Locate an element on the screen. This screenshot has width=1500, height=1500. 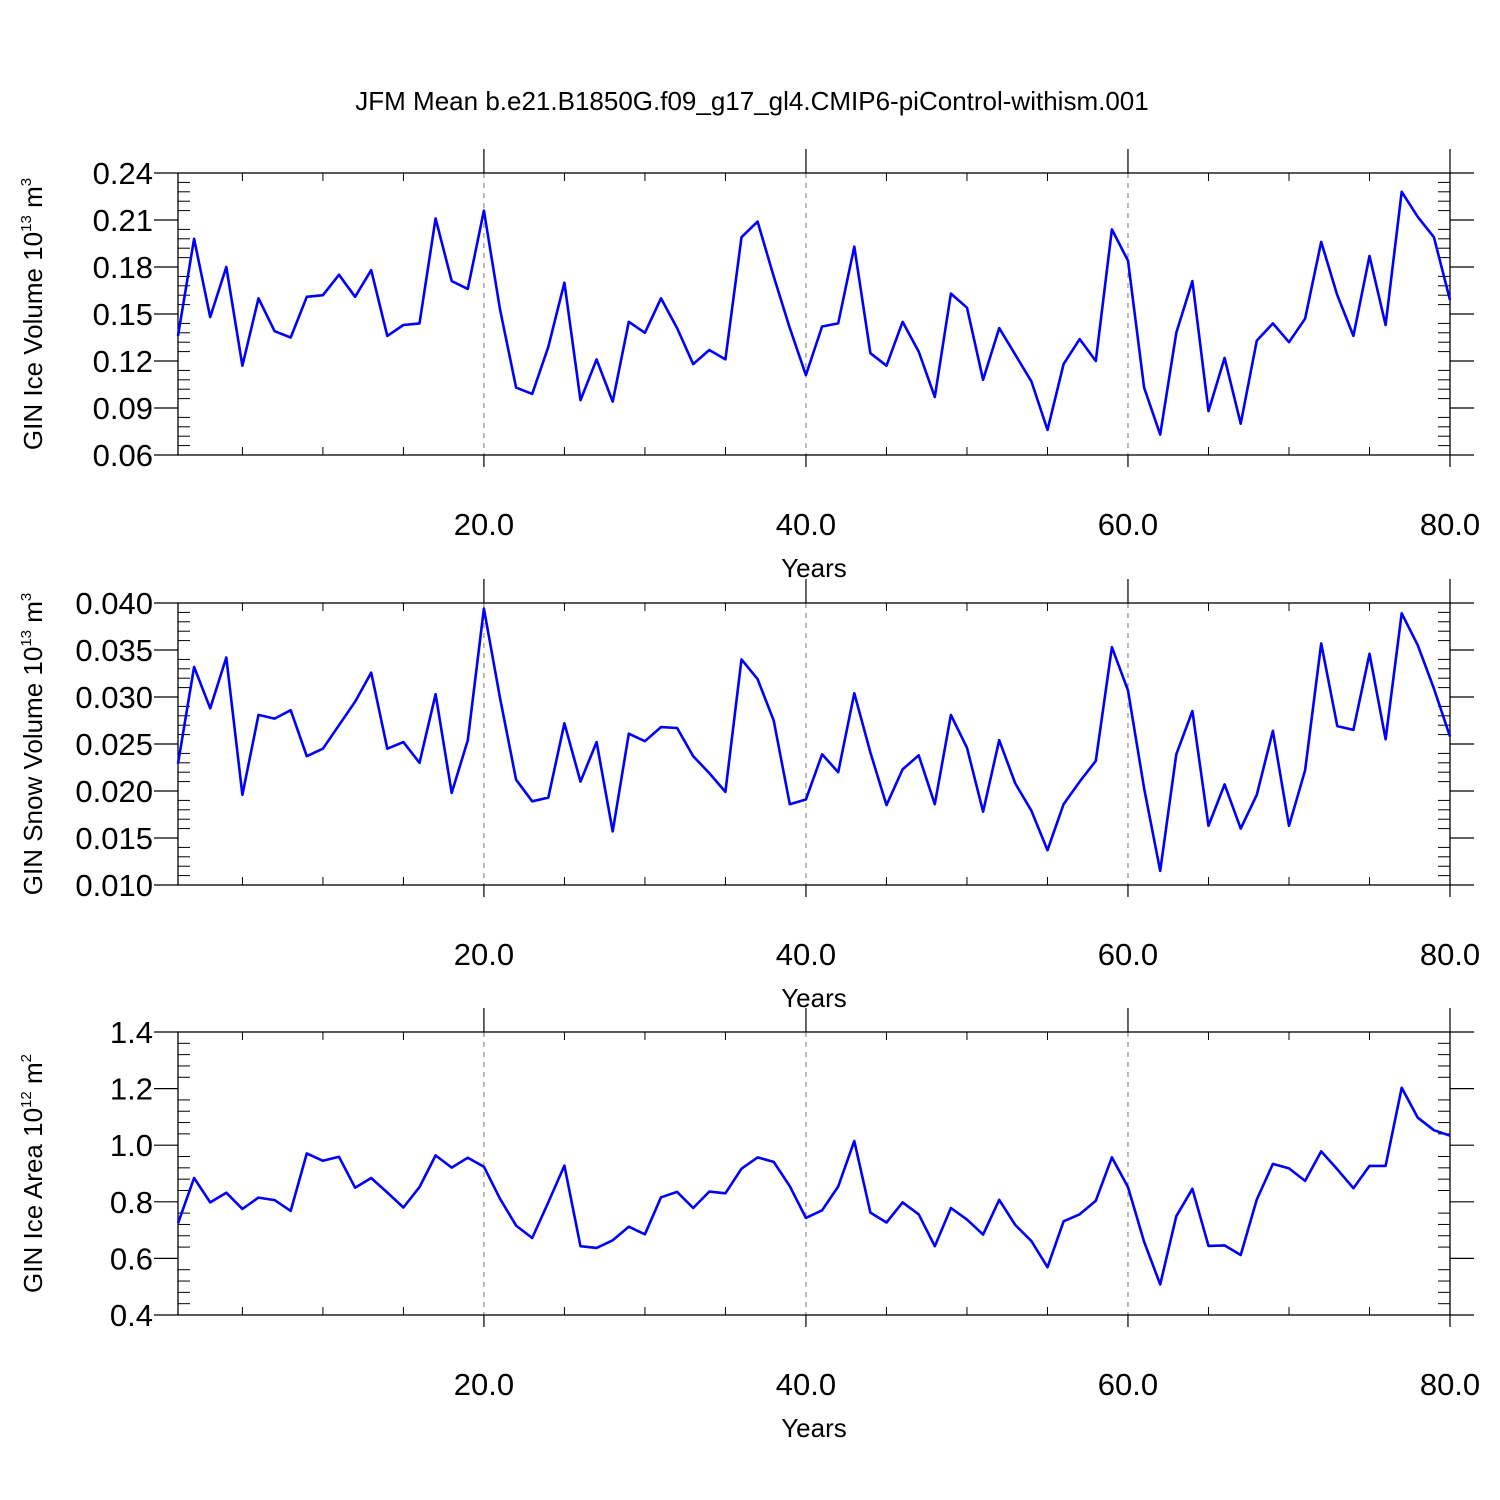
y-tick-label: 0.6 is located at coordinates (131, 1258).